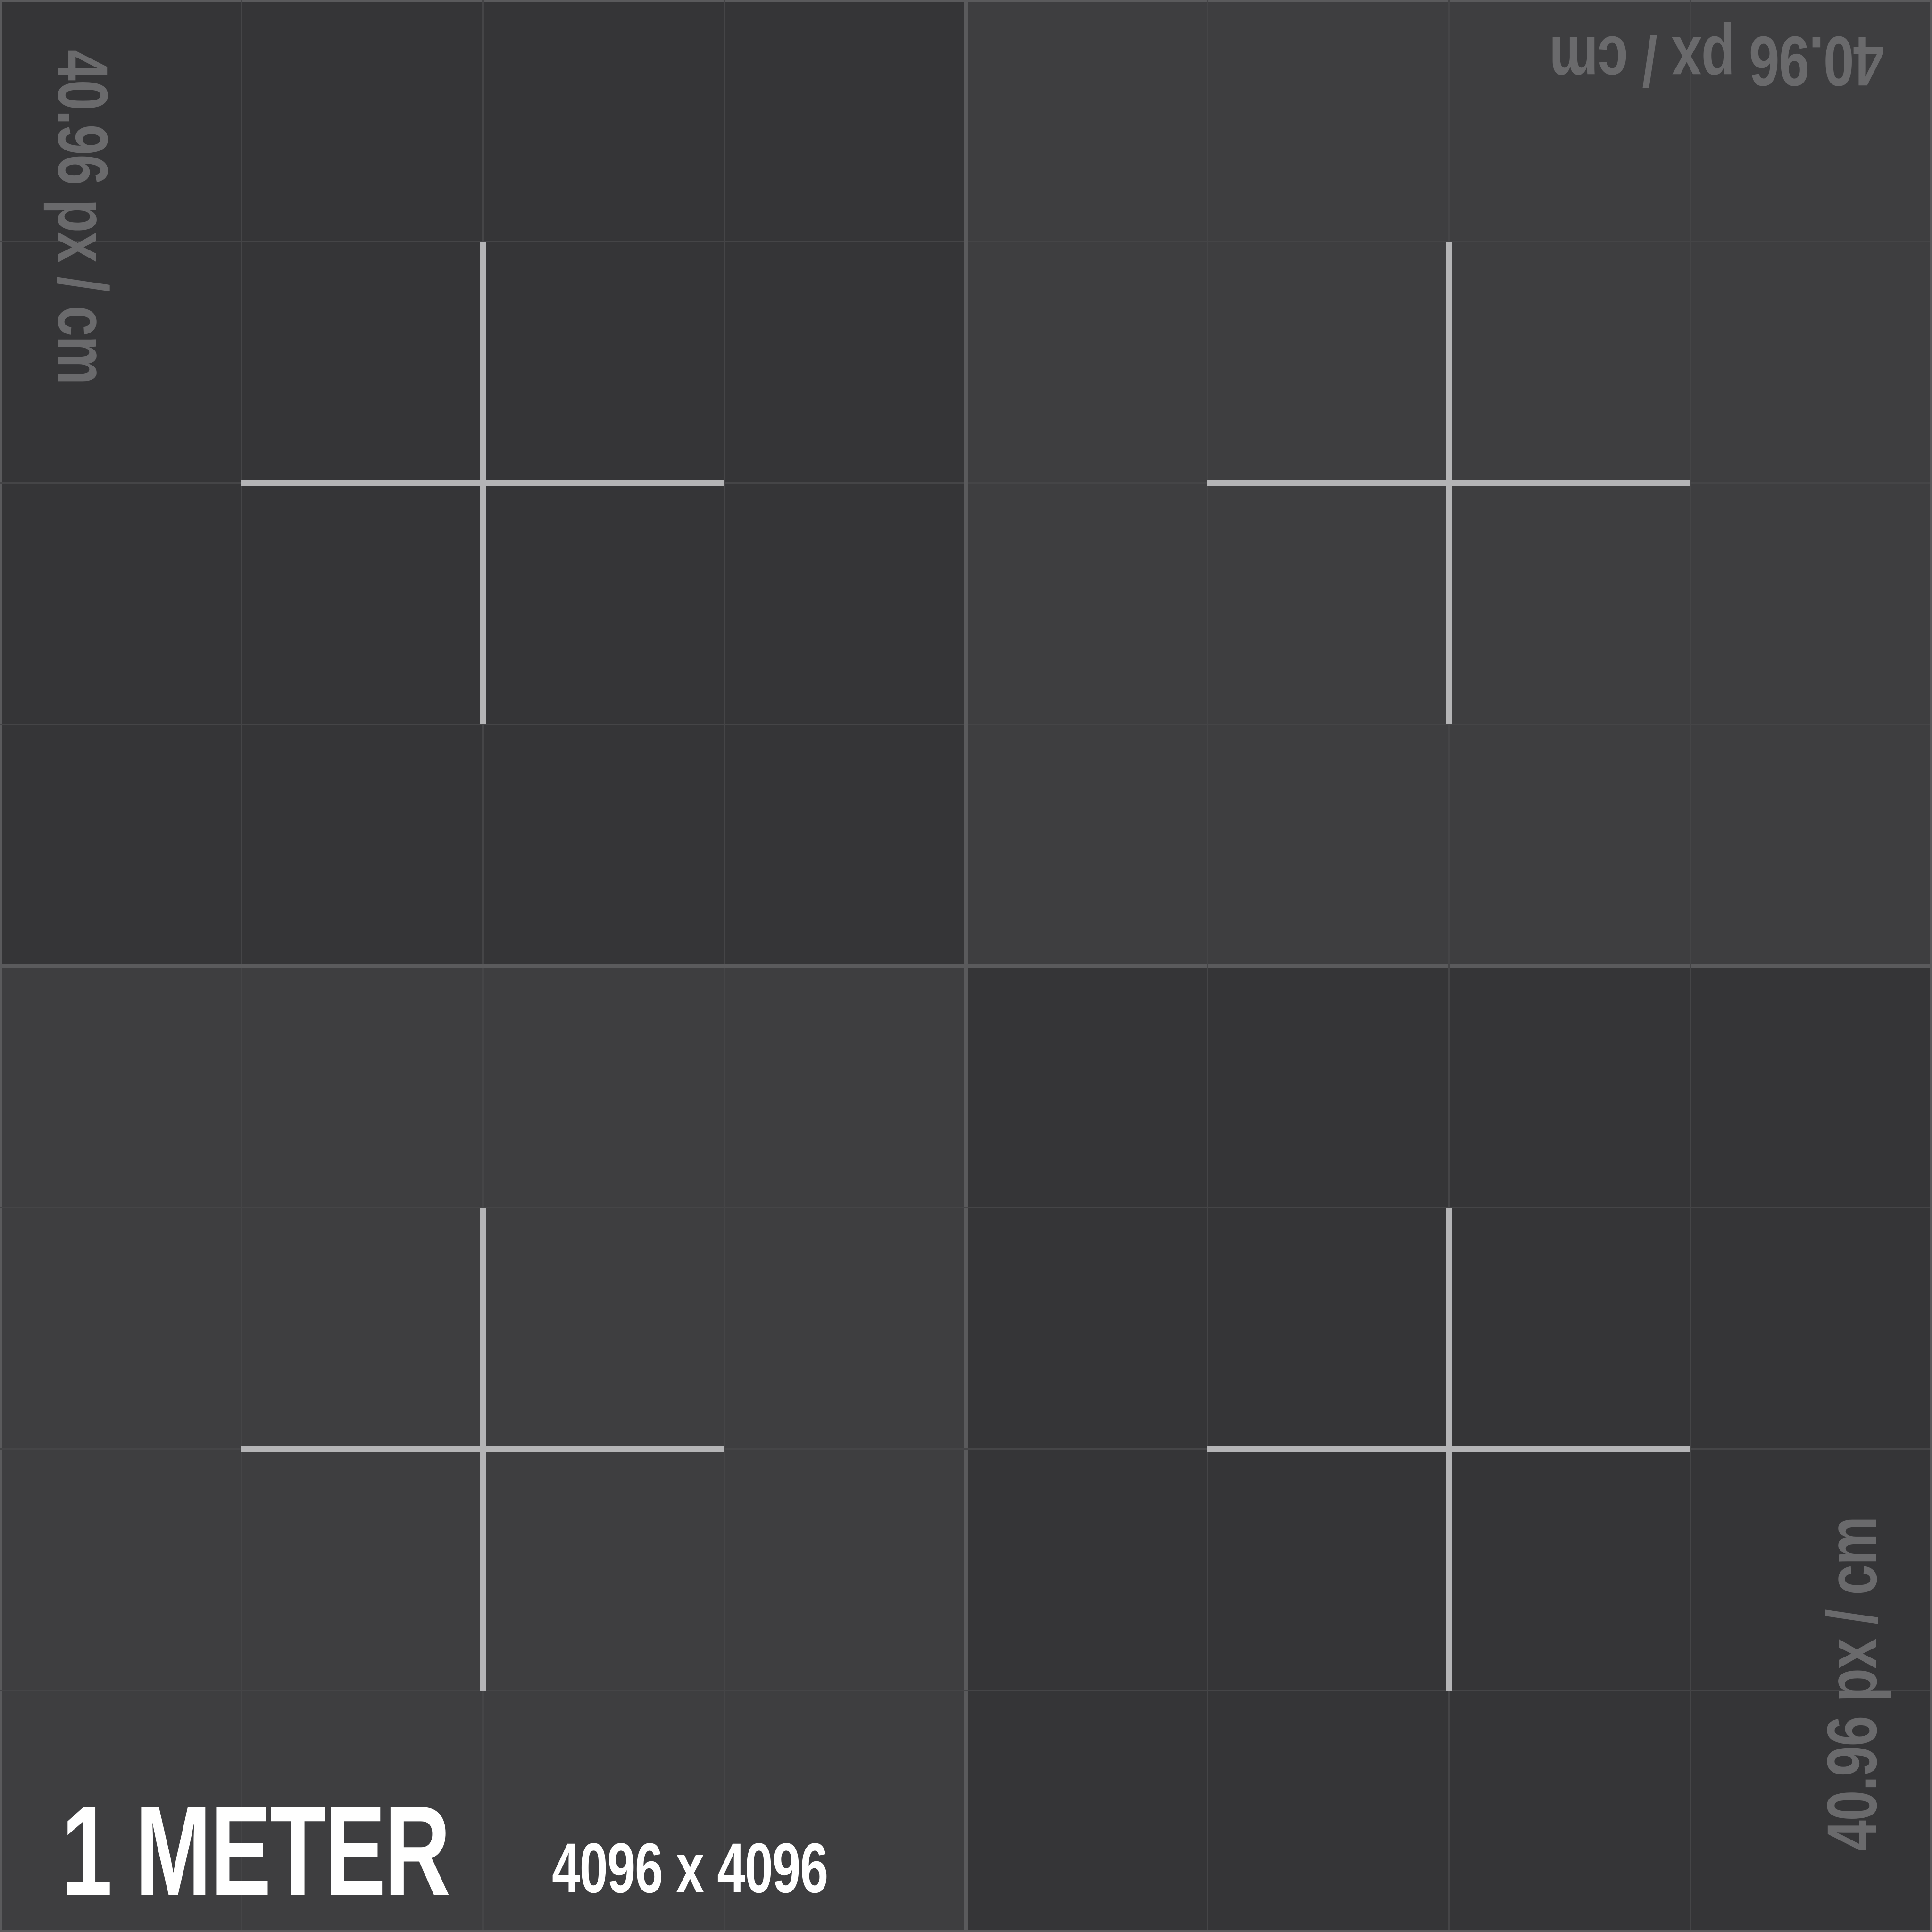 Image resolution: width=1932 pixels, height=1932 pixels. What do you see at coordinates (1851, 1684) in the screenshot?
I see `scale-label-bottom-right: 40.96 px / cm` at bounding box center [1851, 1684].